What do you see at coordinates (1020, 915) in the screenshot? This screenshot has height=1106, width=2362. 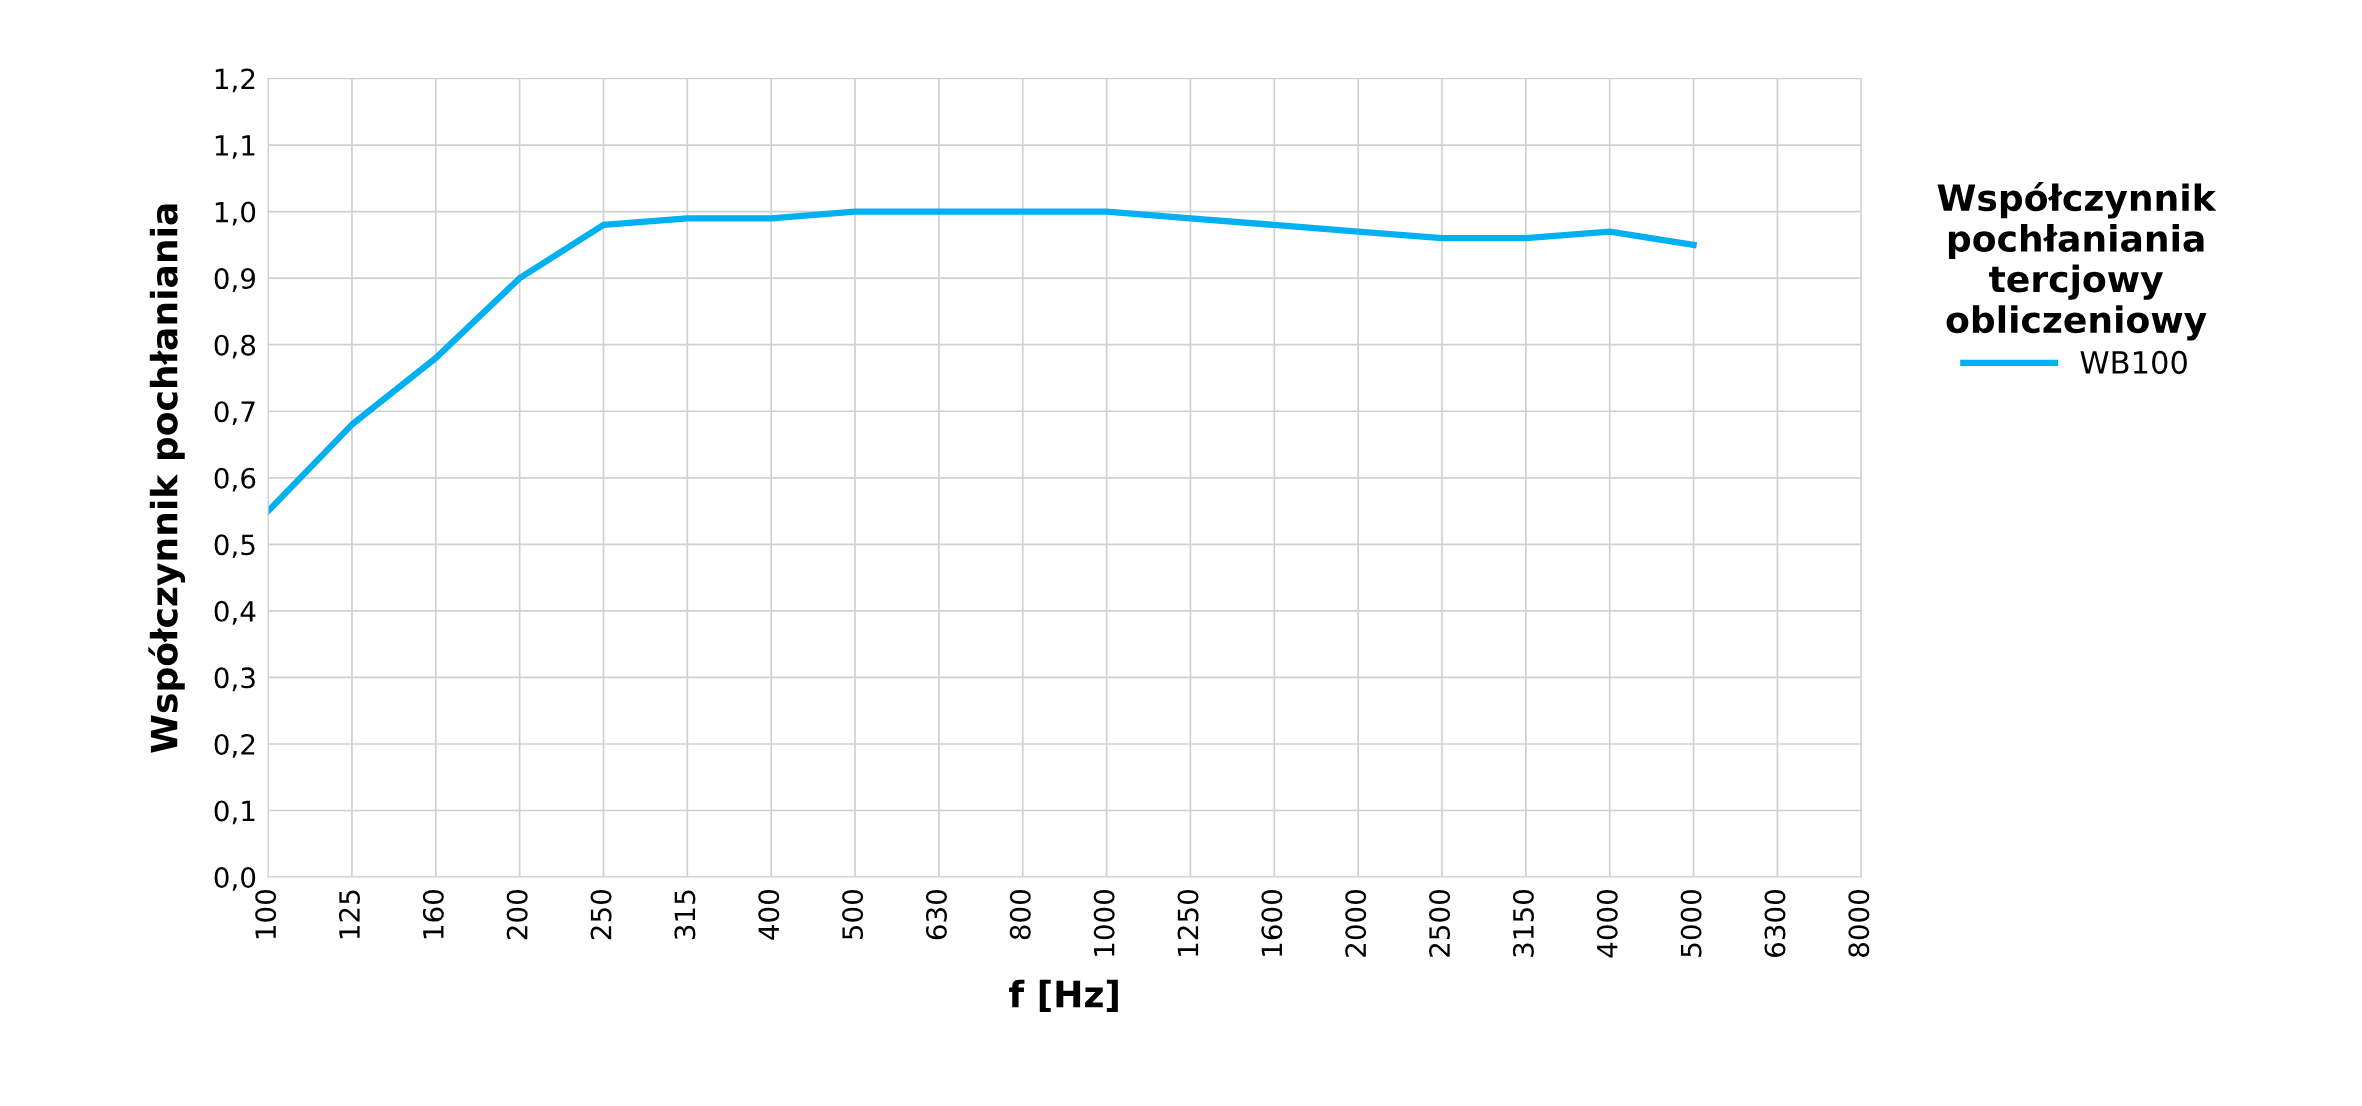 I see `x-tick-label: 800` at bounding box center [1020, 915].